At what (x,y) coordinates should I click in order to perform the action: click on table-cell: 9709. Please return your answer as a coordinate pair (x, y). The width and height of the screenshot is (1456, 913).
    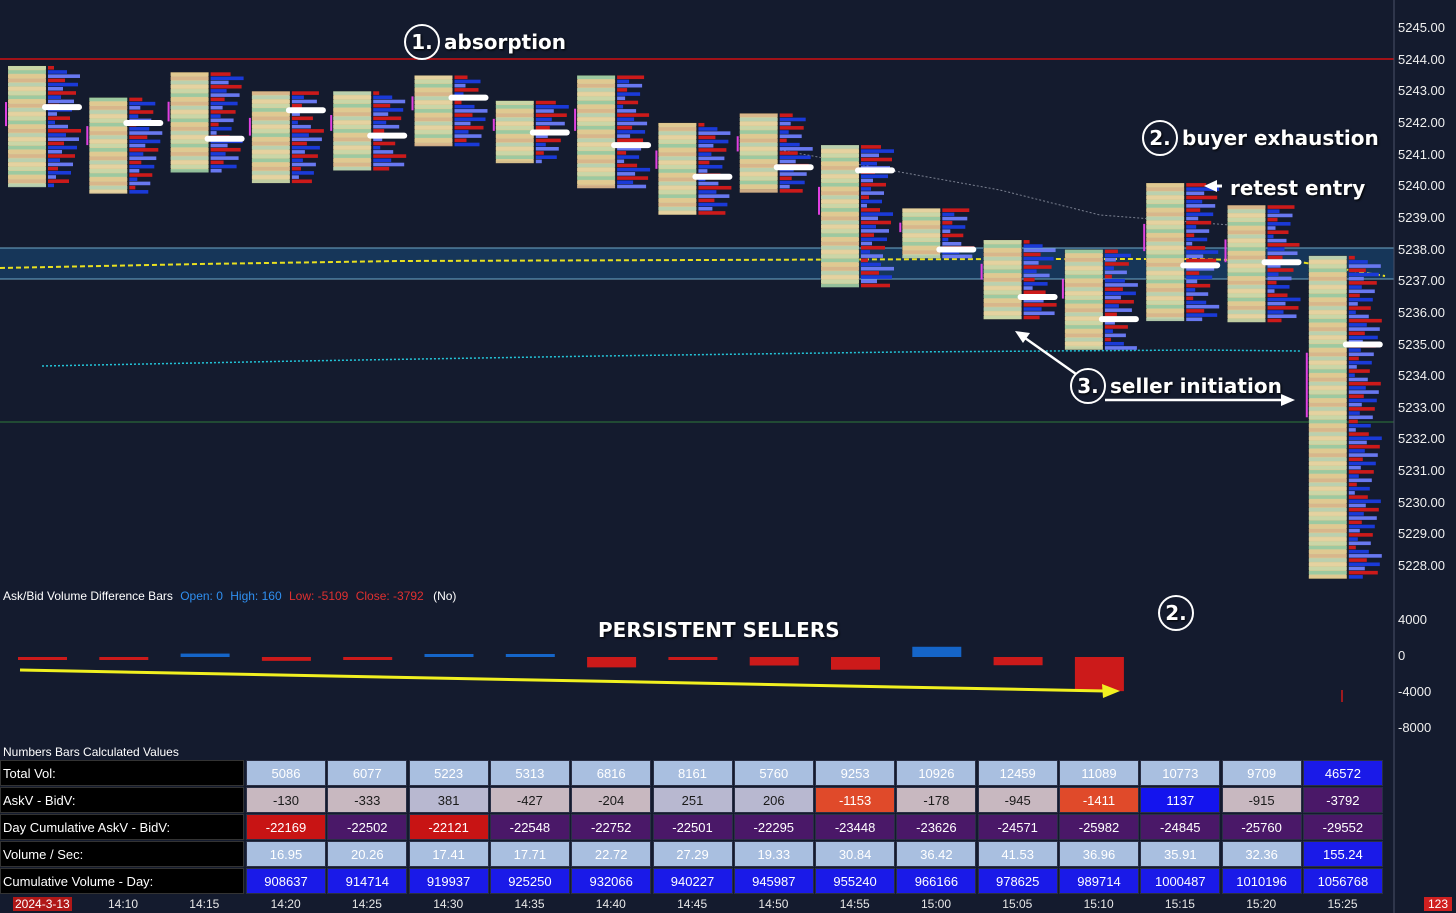
    Looking at the image, I should click on (1261, 773).